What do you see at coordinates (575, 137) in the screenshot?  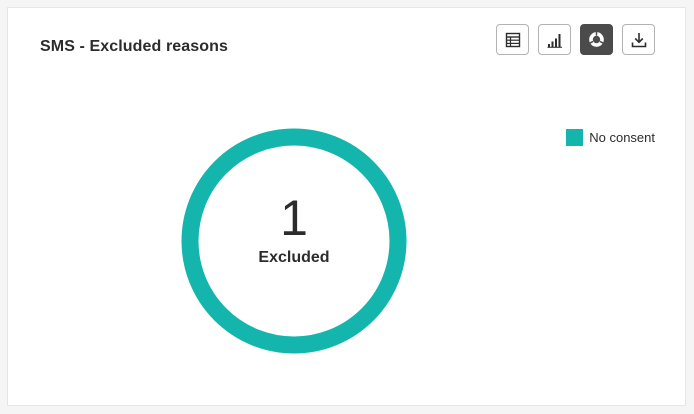 I see `legend-swatch` at bounding box center [575, 137].